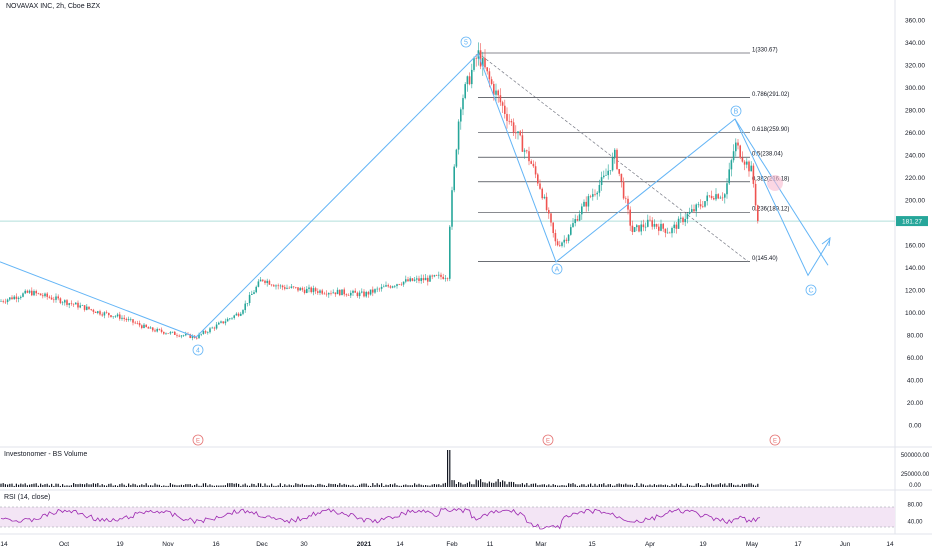  Describe the element at coordinates (915, 246) in the screenshot. I see `price-tick-label: 160.00` at that location.